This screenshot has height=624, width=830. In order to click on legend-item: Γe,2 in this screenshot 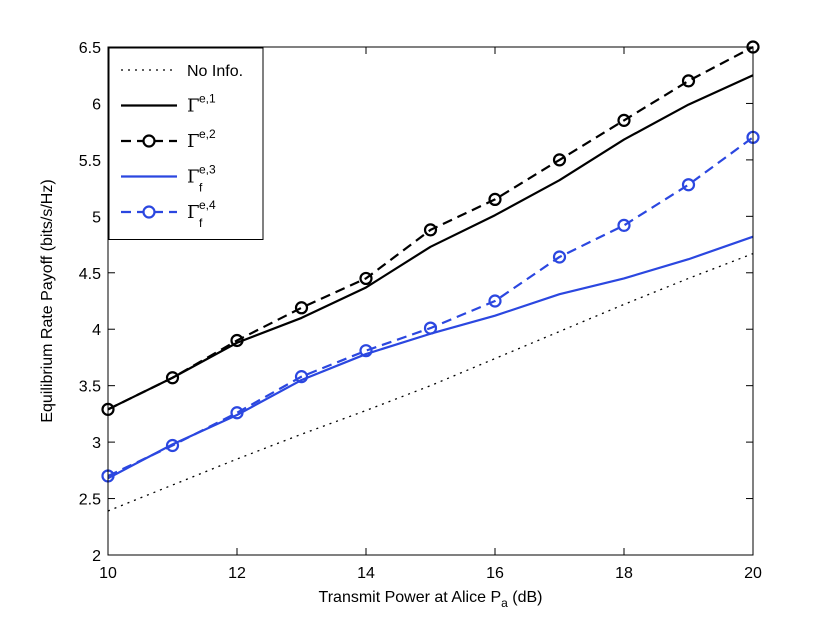, I will do `click(168, 139)`.